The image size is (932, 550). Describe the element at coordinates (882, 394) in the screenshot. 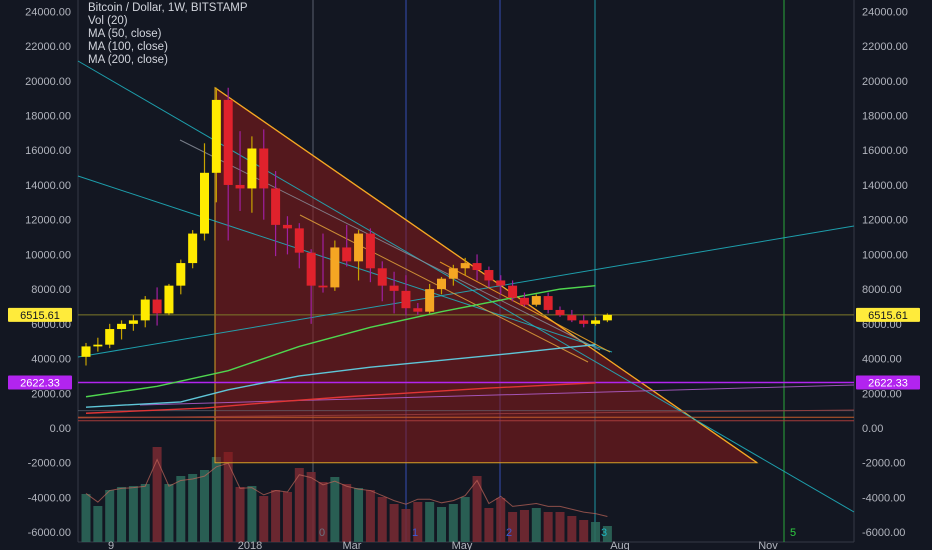

I see `y-tick-label-right: 2000.00` at that location.